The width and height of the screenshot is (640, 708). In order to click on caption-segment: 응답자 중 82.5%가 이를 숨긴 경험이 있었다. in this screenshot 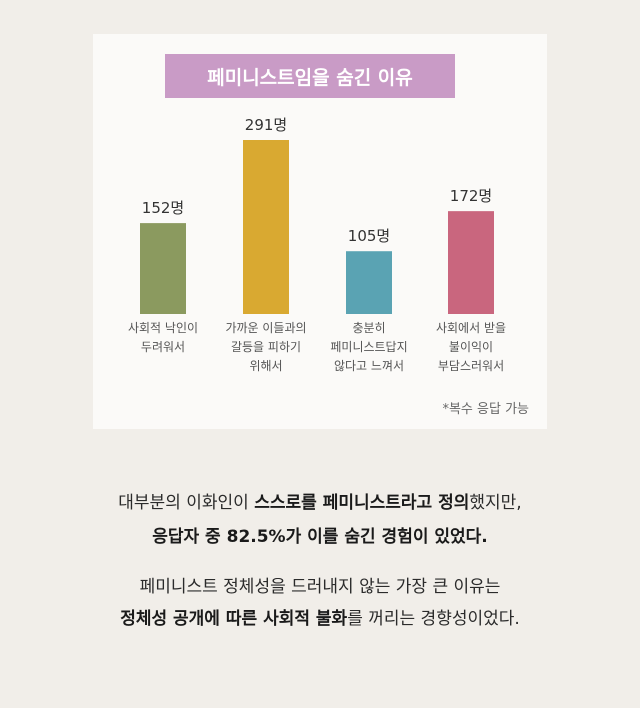, I will do `click(320, 537)`.